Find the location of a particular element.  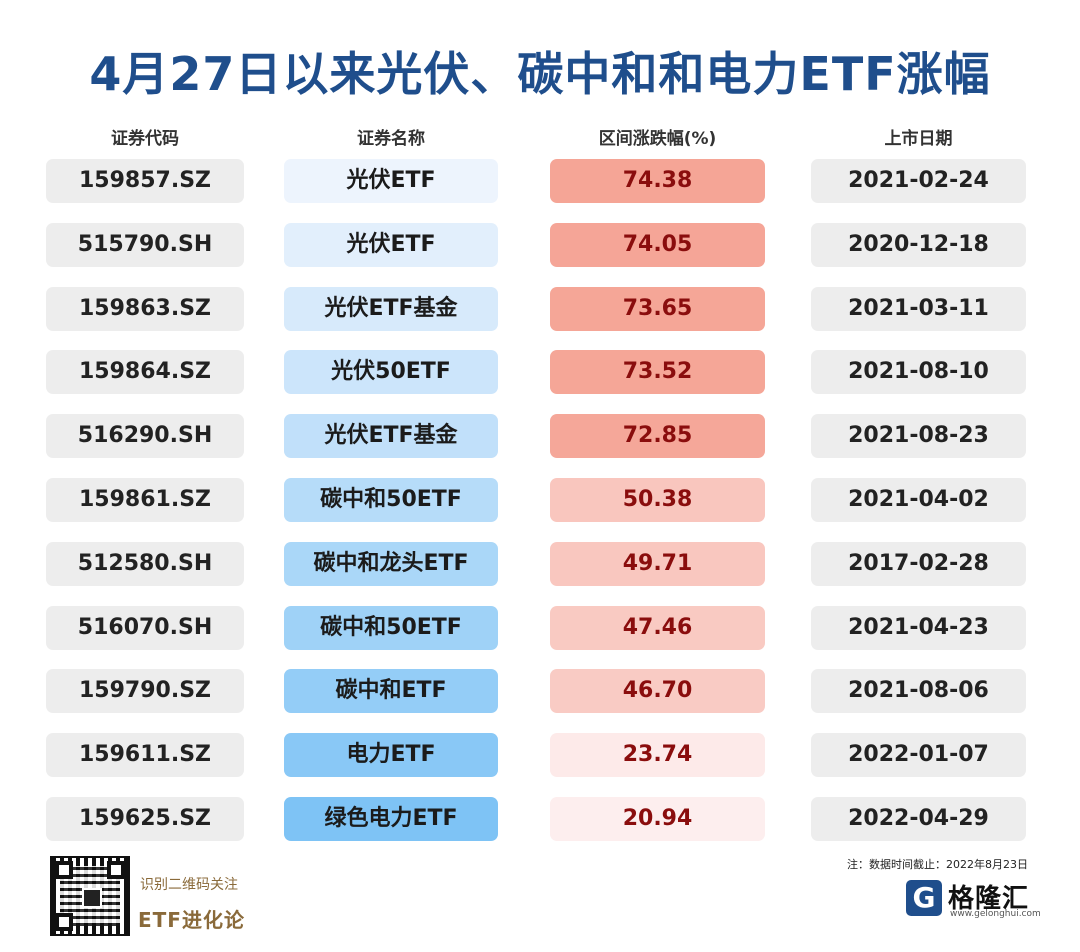

table-row: 512580.SH 碳中和龙头ETF 49.71 2017-02-28 is located at coordinates (540, 564).